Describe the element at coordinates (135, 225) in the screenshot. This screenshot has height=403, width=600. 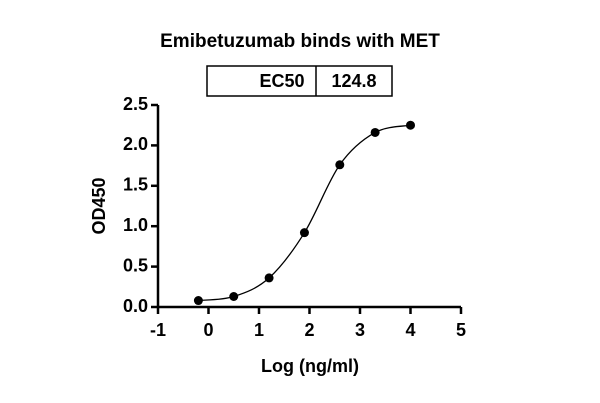
I see `y-tick-label: 1.0` at that location.